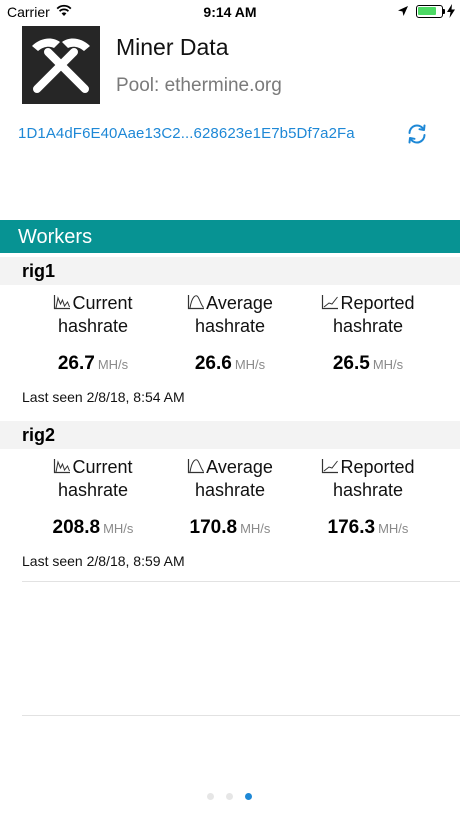  What do you see at coordinates (429, 11) in the screenshot?
I see `battery-icon` at bounding box center [429, 11].